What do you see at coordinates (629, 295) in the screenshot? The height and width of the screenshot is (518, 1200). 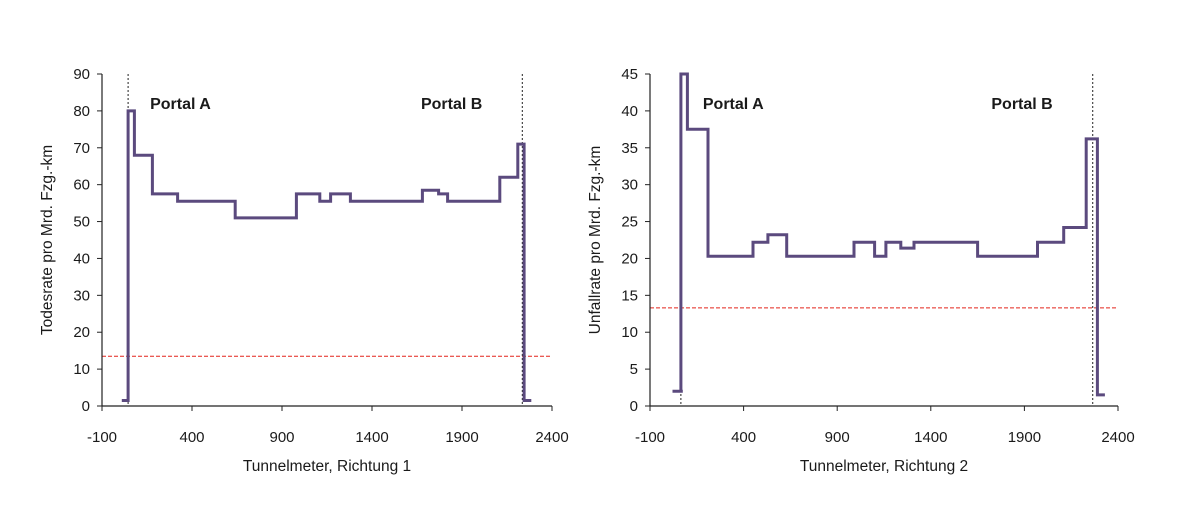 I see `y-tick-label: 15` at bounding box center [629, 295].